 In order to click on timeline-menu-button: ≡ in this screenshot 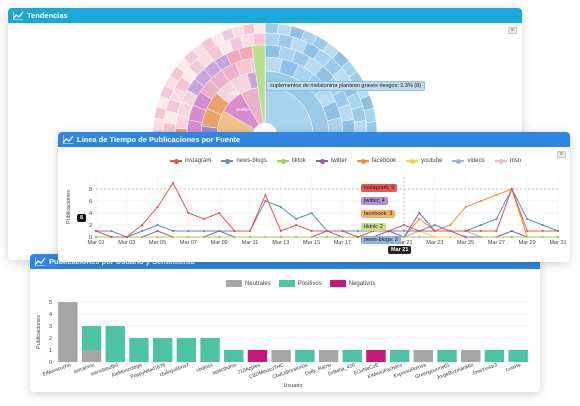, I will do `click(561, 154)`.